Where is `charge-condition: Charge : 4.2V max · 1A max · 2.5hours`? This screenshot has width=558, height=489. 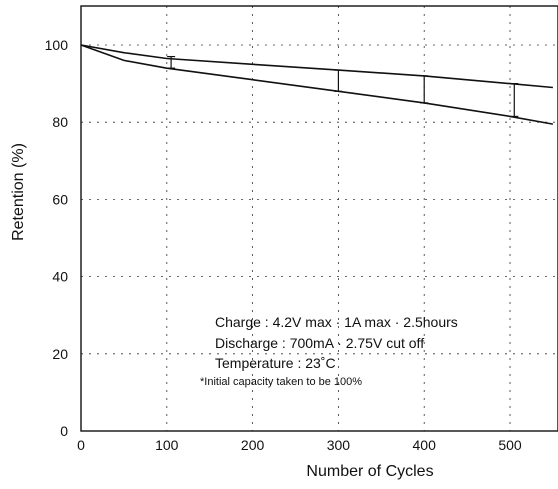
charge-condition: Charge : 4.2V max · 1A max · 2.5hours is located at coordinates (336, 322).